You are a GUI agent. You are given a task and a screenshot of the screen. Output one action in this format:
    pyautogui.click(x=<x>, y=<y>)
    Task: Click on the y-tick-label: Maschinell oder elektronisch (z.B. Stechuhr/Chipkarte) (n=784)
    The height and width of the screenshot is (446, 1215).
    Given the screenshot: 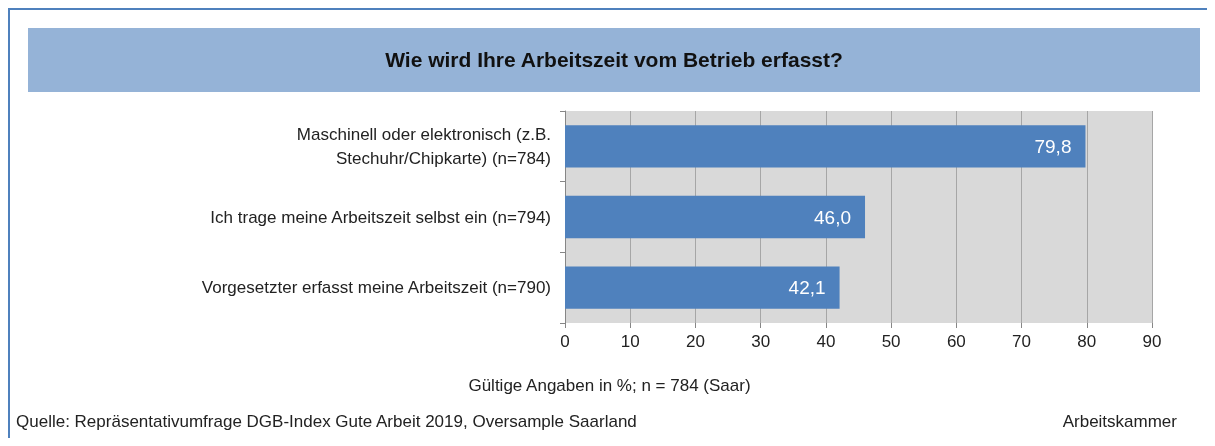 What is the action you would take?
    pyautogui.click(x=423, y=146)
    